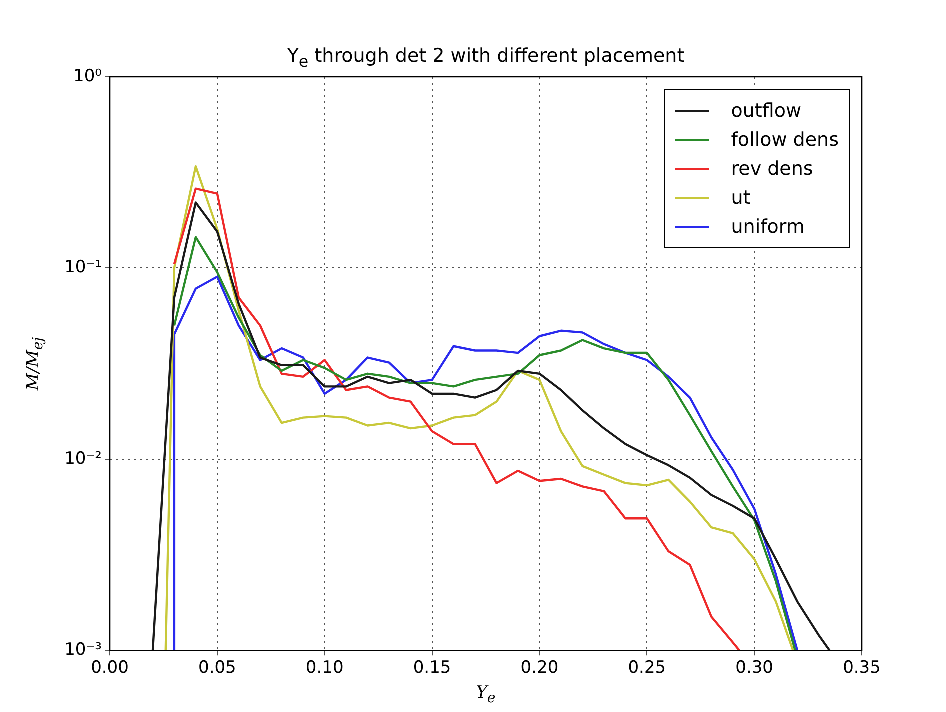 The width and height of the screenshot is (946, 712). What do you see at coordinates (539, 668) in the screenshot?
I see `x-tick-label: 0.20` at bounding box center [539, 668].